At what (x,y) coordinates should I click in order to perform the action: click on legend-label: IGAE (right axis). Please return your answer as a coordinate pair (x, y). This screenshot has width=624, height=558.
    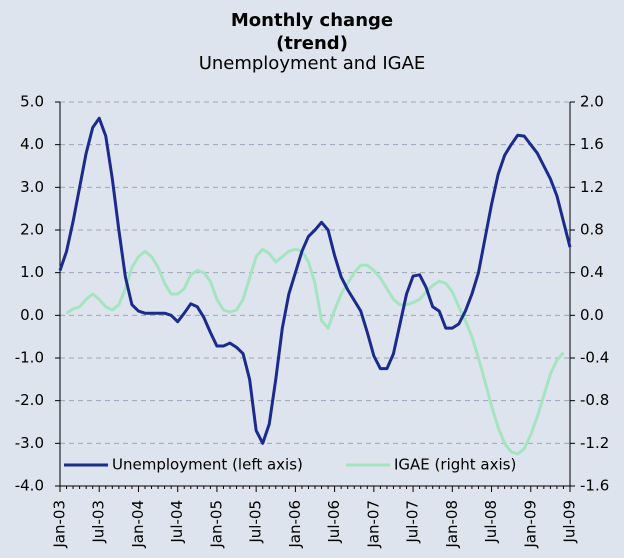
    Looking at the image, I should click on (455, 465).